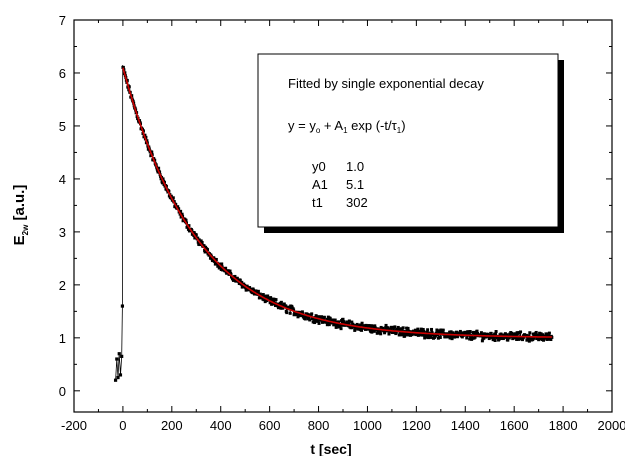 The height and width of the screenshot is (456, 625). I want to click on eq-y: y, so click(291, 125).